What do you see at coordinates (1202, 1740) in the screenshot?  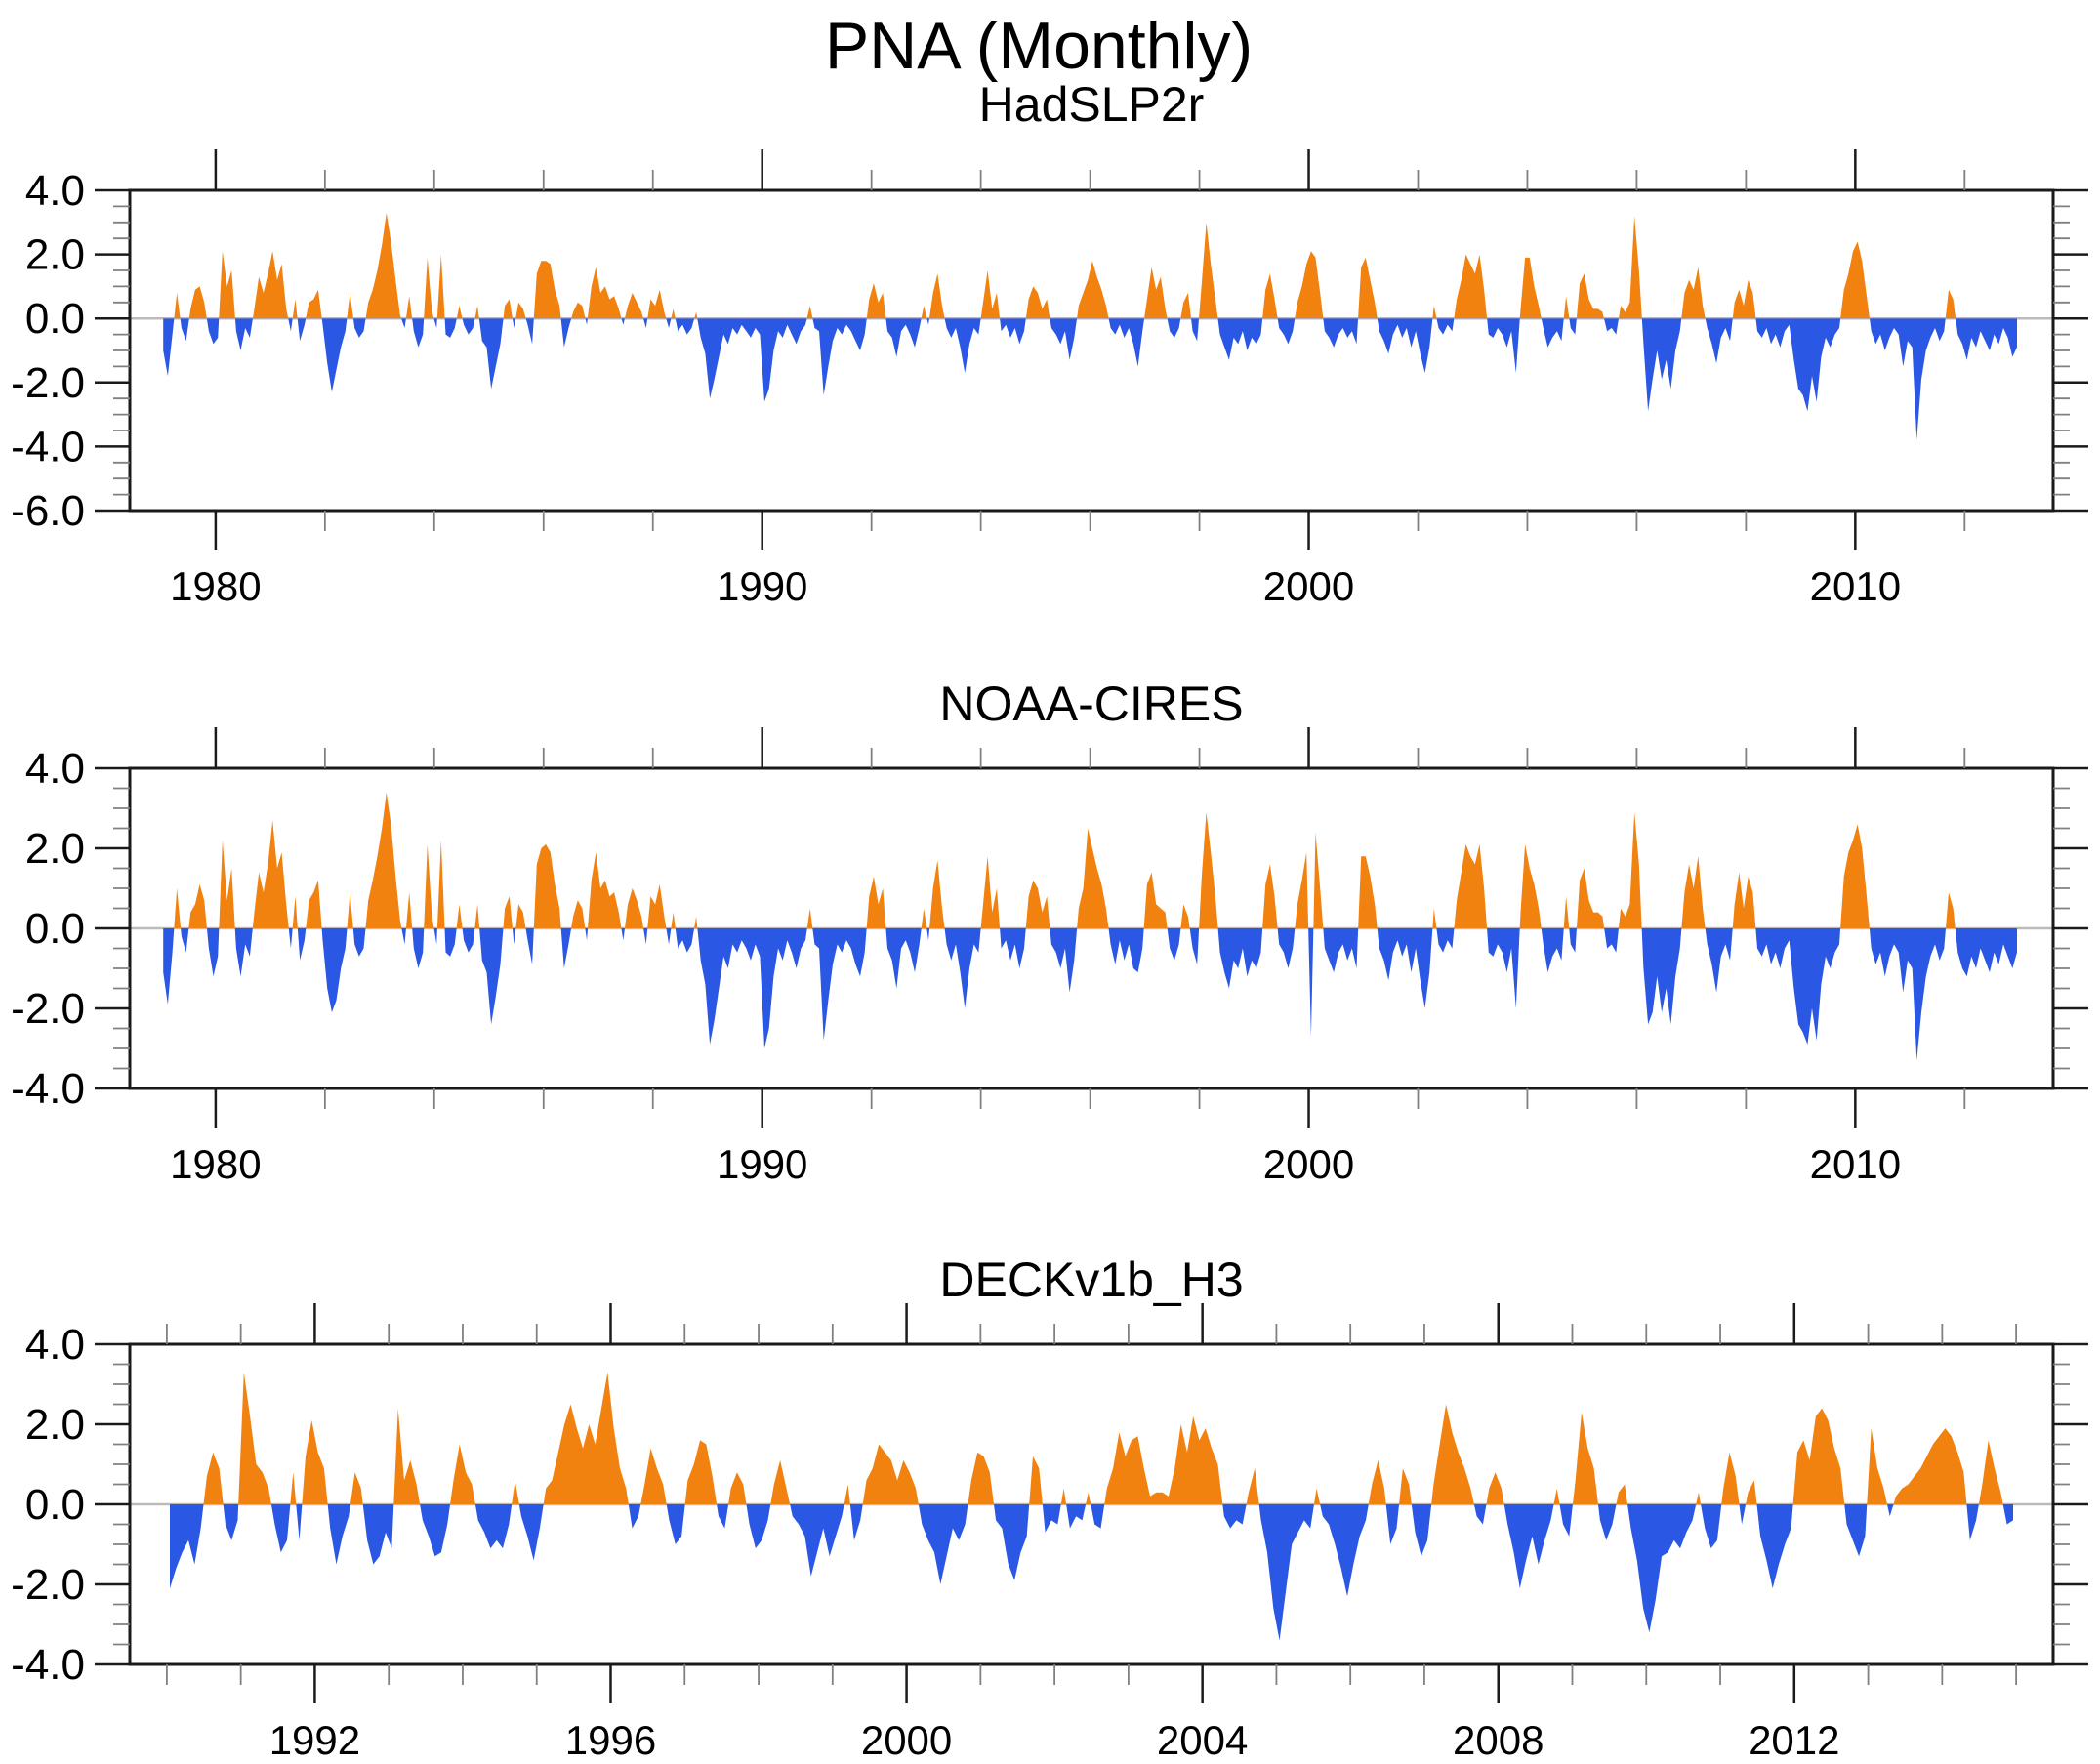 I see `x-tick-label: 2004` at bounding box center [1202, 1740].